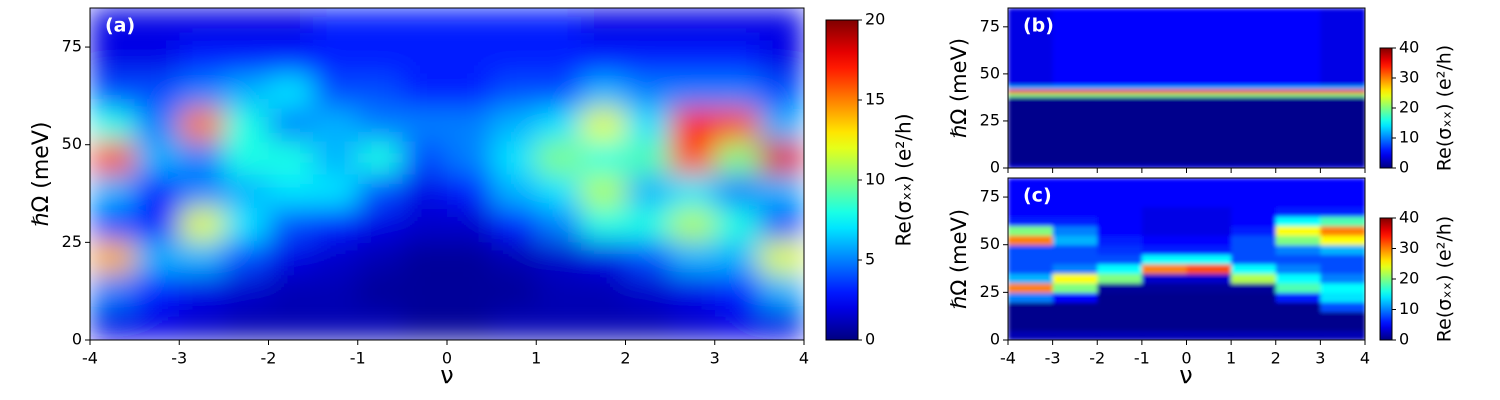 The height and width of the screenshot is (400, 1500). I want to click on x-tick-label: -3, so click(179, 358).